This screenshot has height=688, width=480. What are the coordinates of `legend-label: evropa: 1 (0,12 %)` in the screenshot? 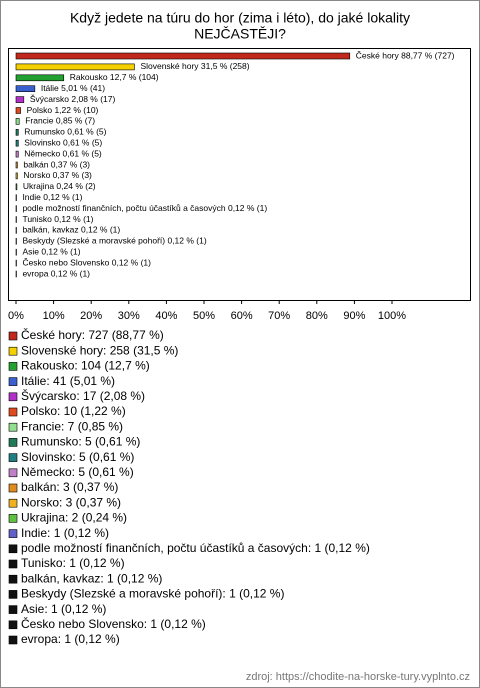 It's located at (70, 639).